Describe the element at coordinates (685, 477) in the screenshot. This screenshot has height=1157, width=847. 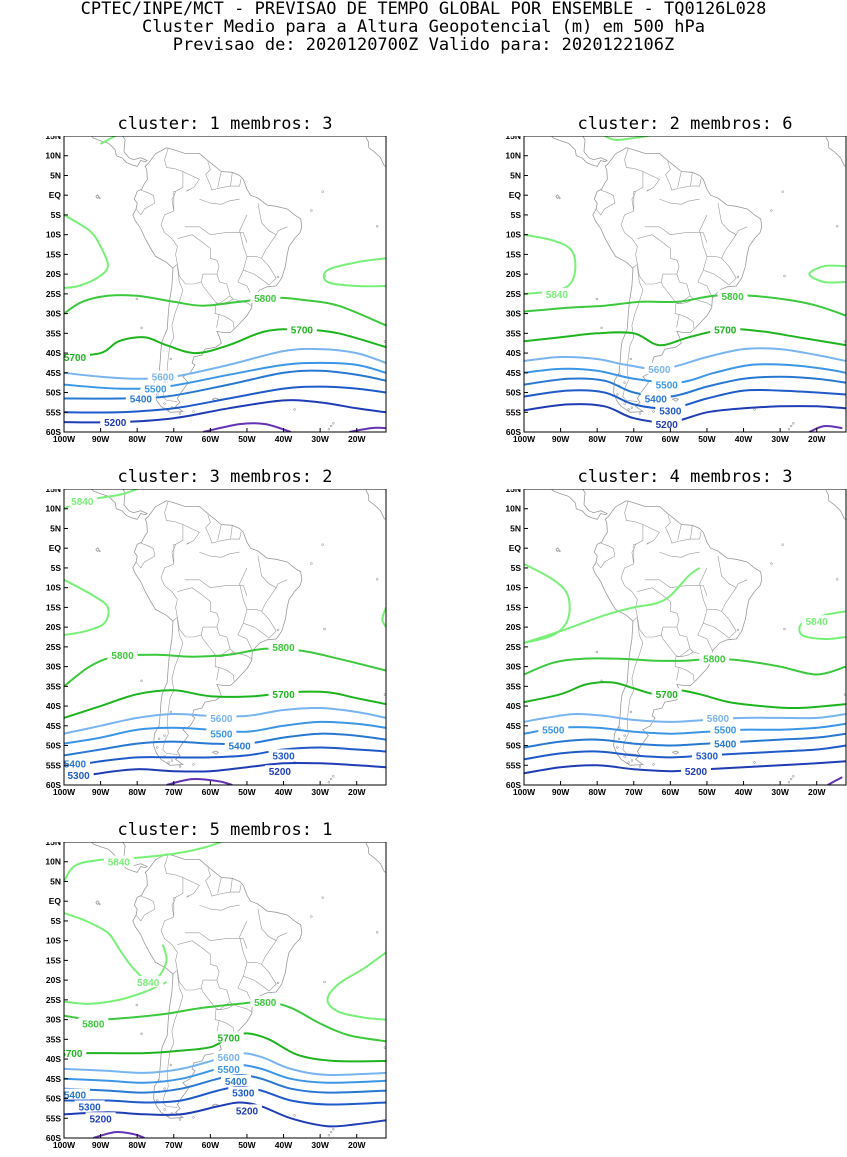
I see `panel-title: cluster: 4 membros: 3` at that location.